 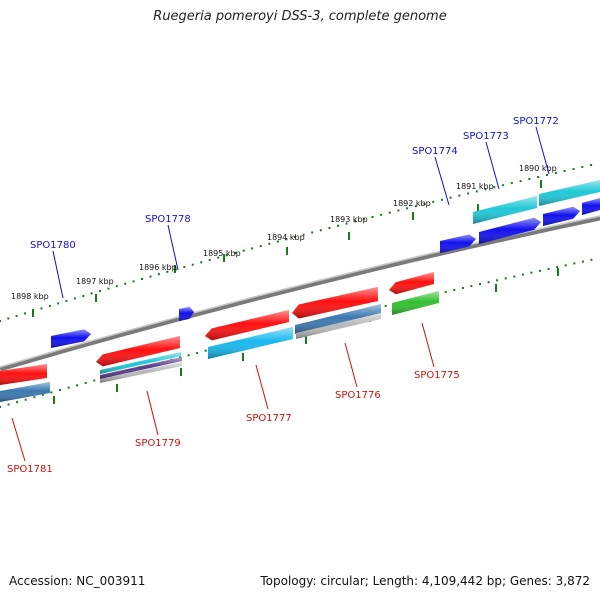 What do you see at coordinates (458, 243) in the screenshot?
I see `gene-arrow-spo1774` at bounding box center [458, 243].